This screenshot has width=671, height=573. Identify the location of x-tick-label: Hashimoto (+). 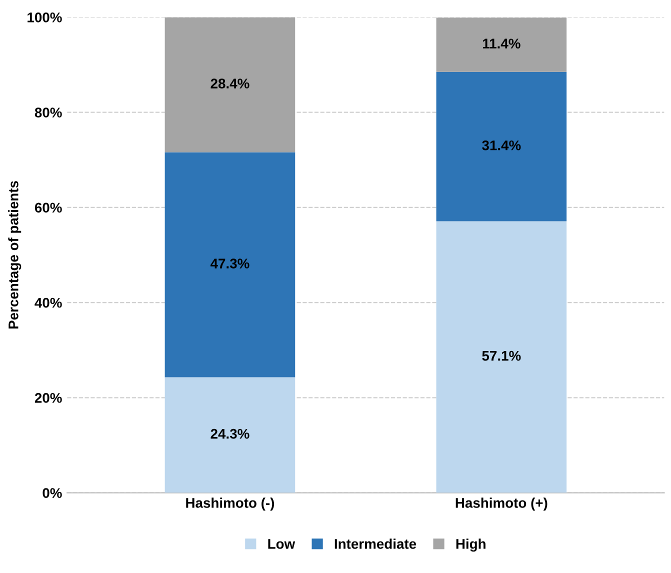
(502, 504).